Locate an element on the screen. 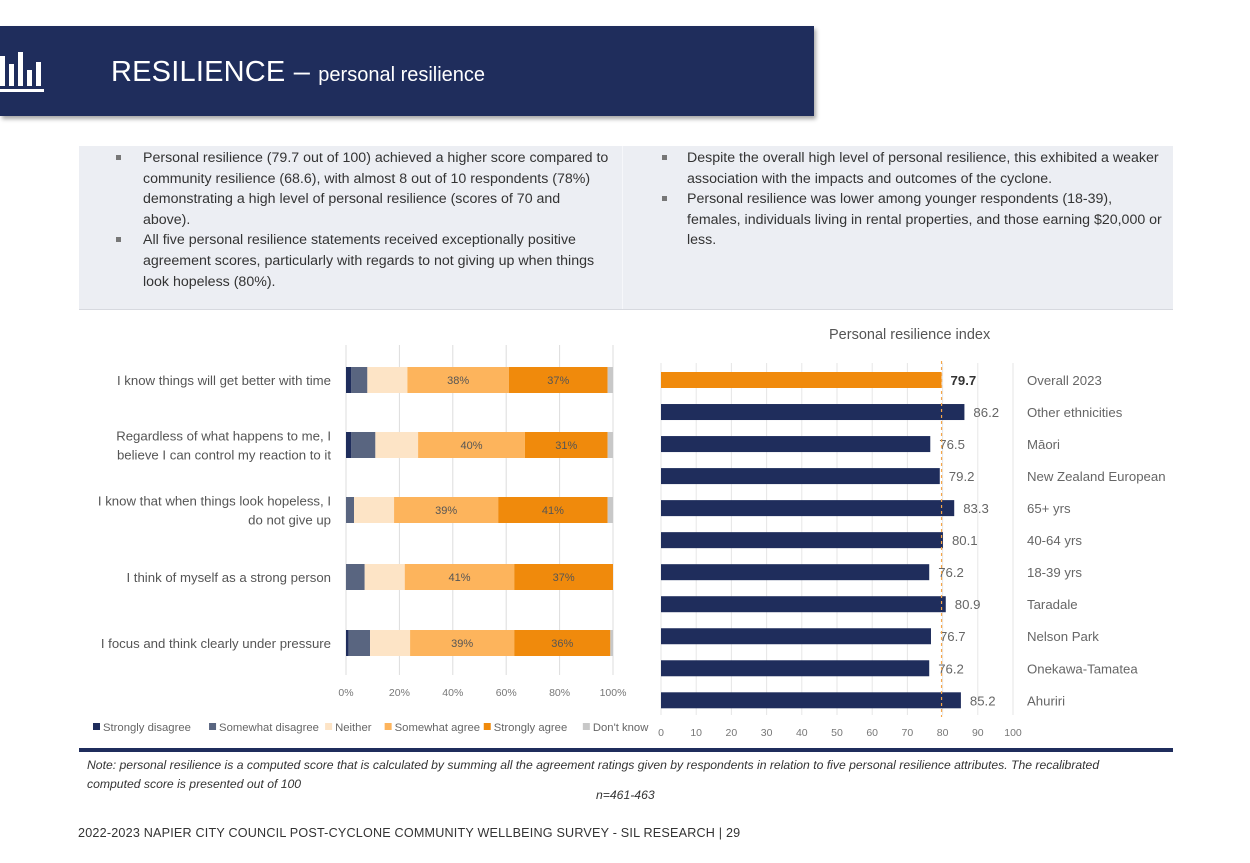 This screenshot has width=1250, height=863. divider-rule is located at coordinates (626, 750).